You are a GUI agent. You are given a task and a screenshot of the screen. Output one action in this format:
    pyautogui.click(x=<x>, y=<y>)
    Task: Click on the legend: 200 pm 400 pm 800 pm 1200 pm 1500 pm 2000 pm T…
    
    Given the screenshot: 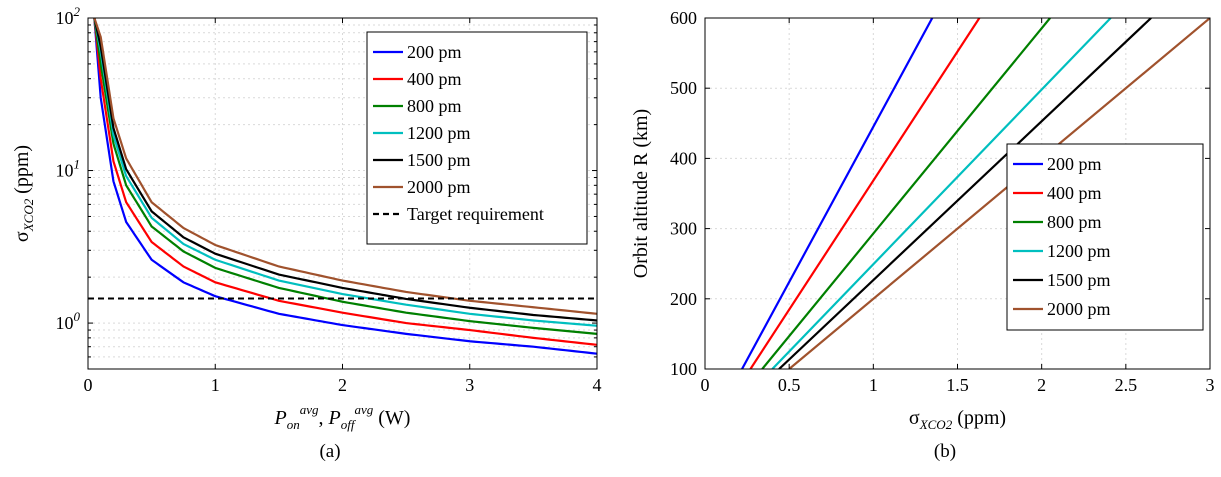 What is the action you would take?
    pyautogui.click(x=477, y=138)
    